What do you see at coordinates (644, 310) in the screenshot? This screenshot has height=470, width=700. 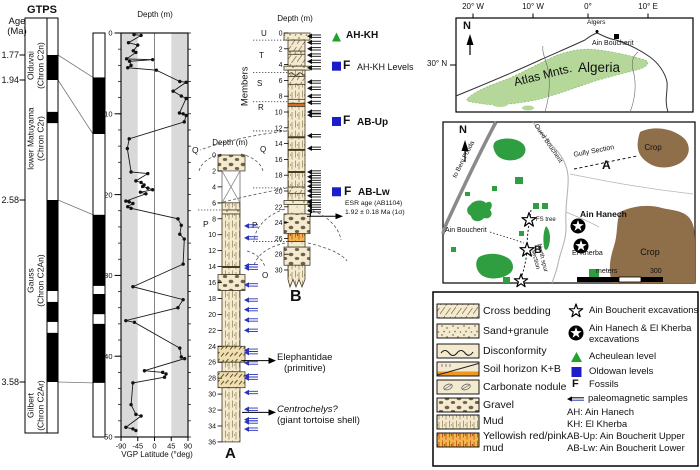 I see `legend-ain-boucherit-excavations: Ain Boucherit excavations` at bounding box center [644, 310].